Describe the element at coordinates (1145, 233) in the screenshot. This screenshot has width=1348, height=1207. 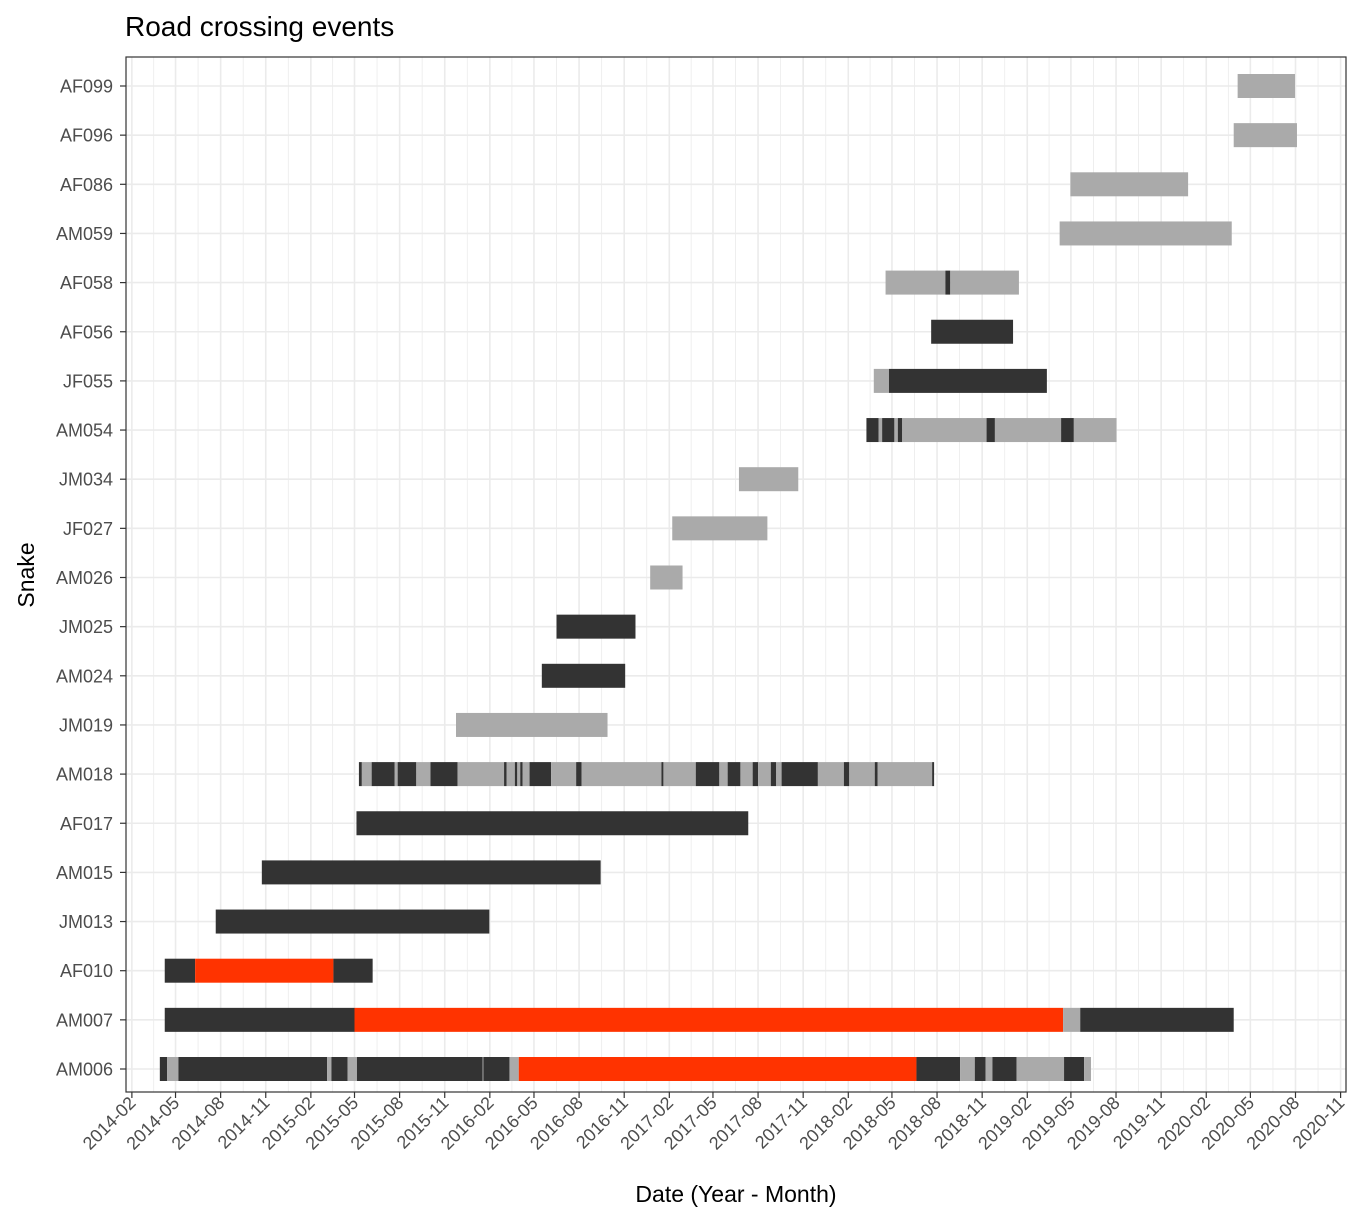
I see `bar-segment-am059` at that location.